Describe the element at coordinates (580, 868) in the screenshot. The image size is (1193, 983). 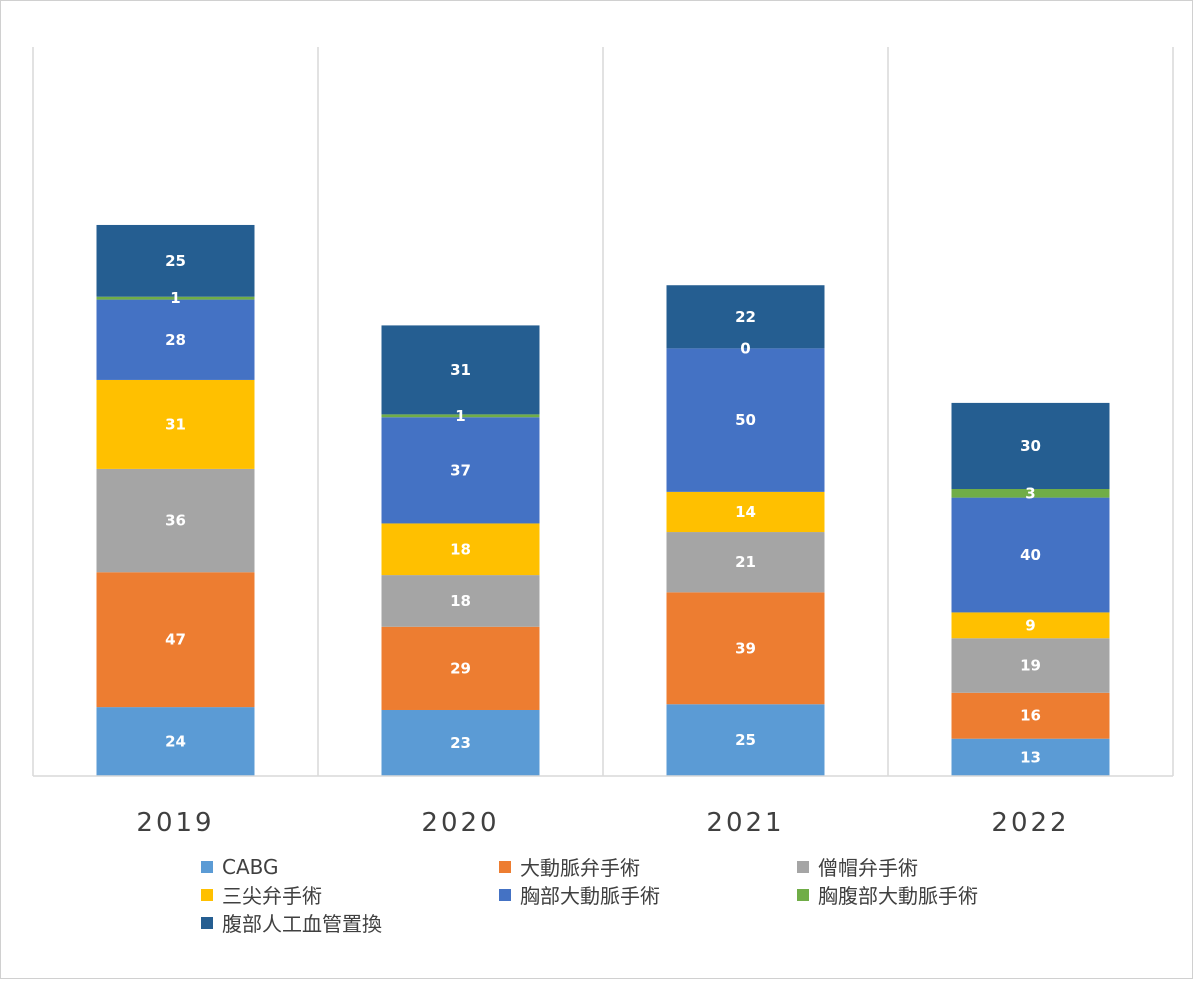
I see `legend-label: 大動脈弁手術` at that location.